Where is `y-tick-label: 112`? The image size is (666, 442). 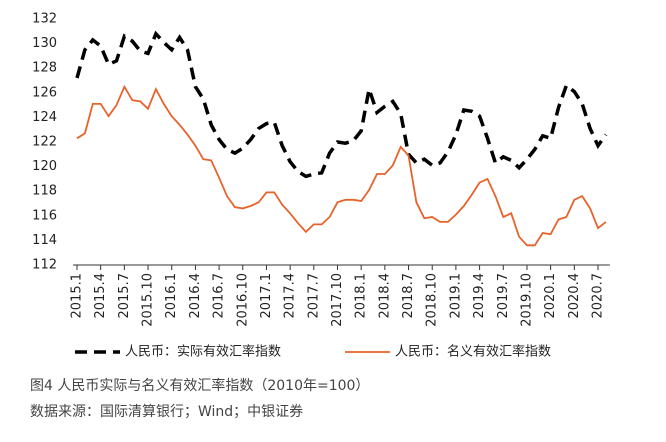
y-tick-label: 112 is located at coordinates (44, 265).